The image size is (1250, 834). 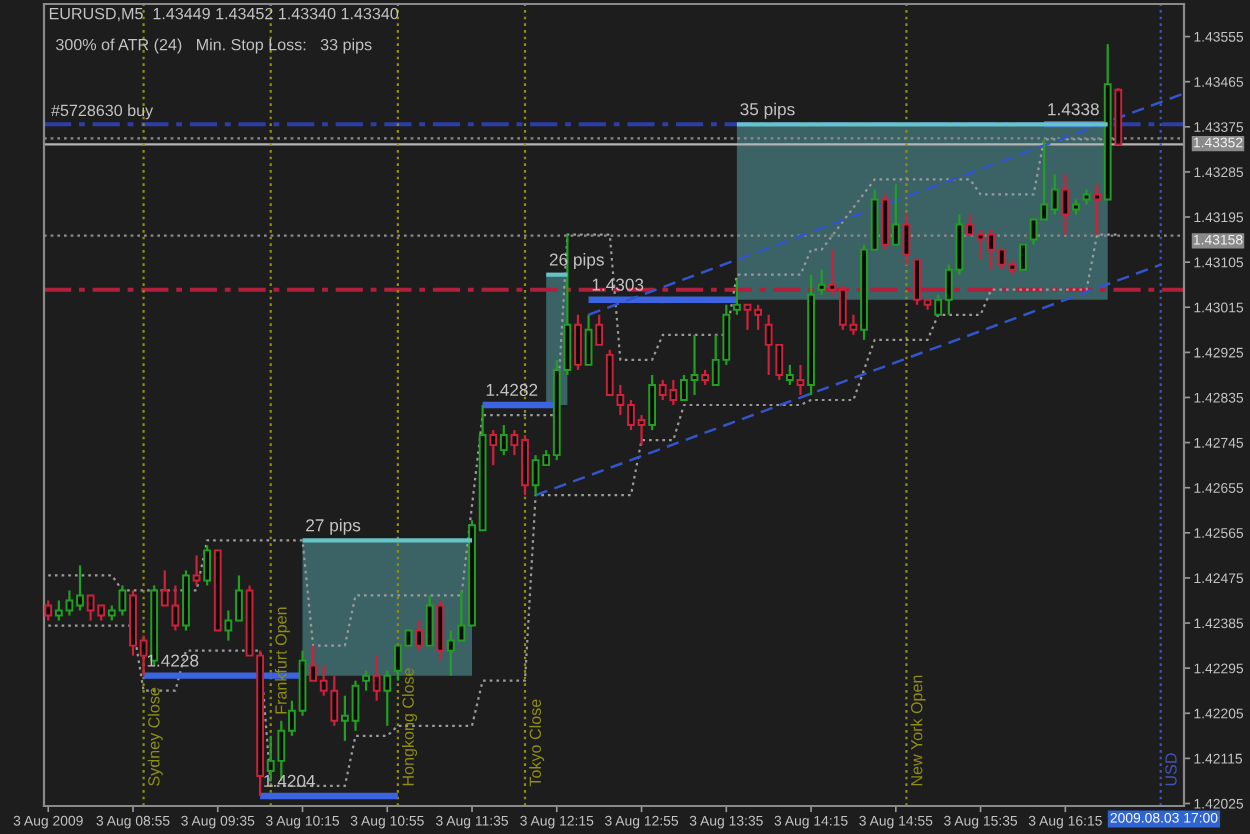 I want to click on ref-line-label: USD, so click(x=1171, y=769).